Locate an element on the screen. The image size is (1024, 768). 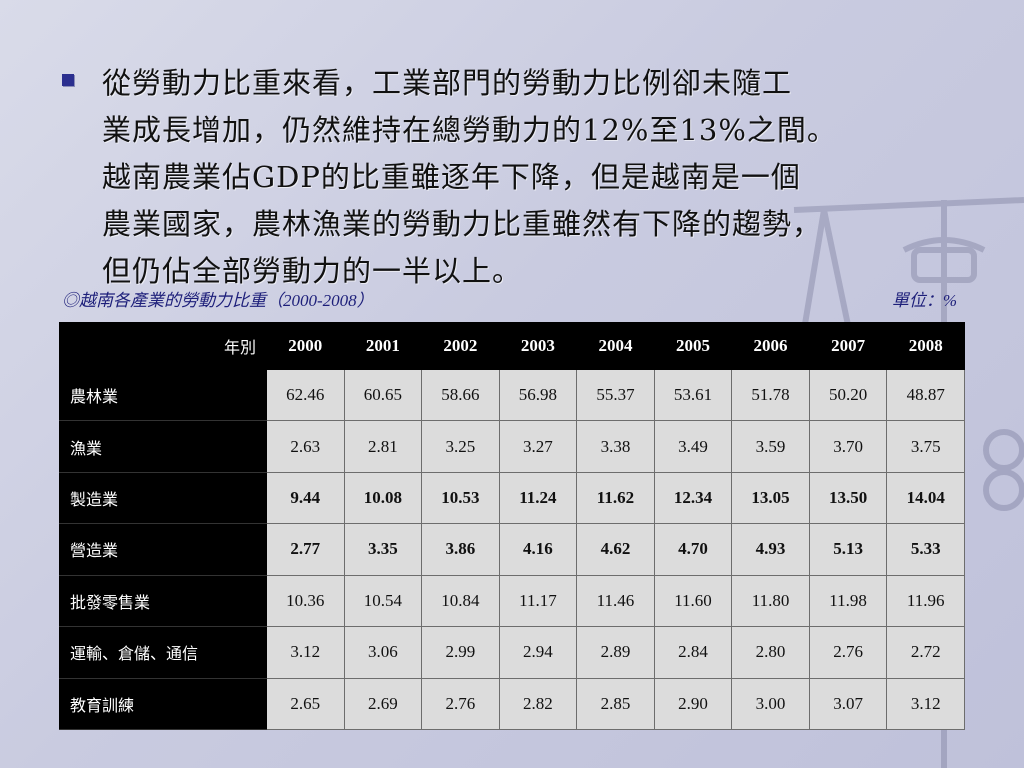
year-header: 2001 is located at coordinates (383, 346).